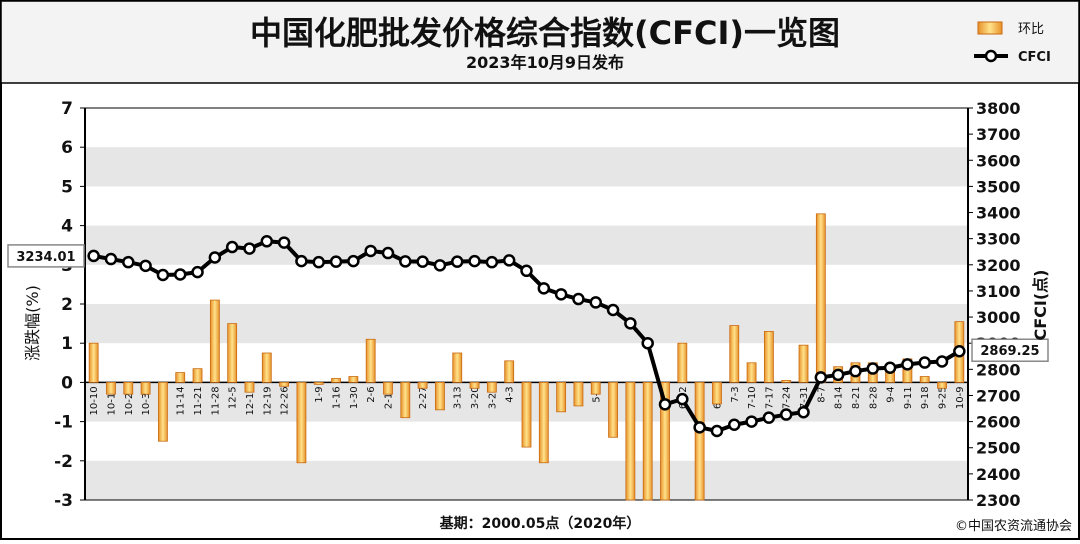  Describe the element at coordinates (804, 397) in the screenshot. I see `x-tick-label: 7-31` at that location.